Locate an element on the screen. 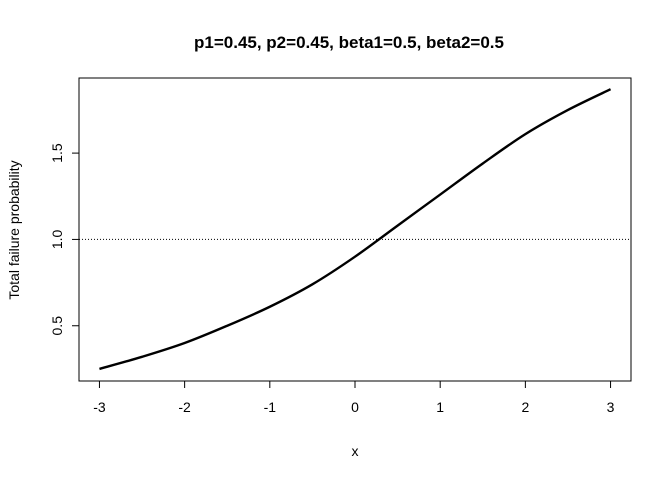  x-tick-label: 1 is located at coordinates (440, 407).